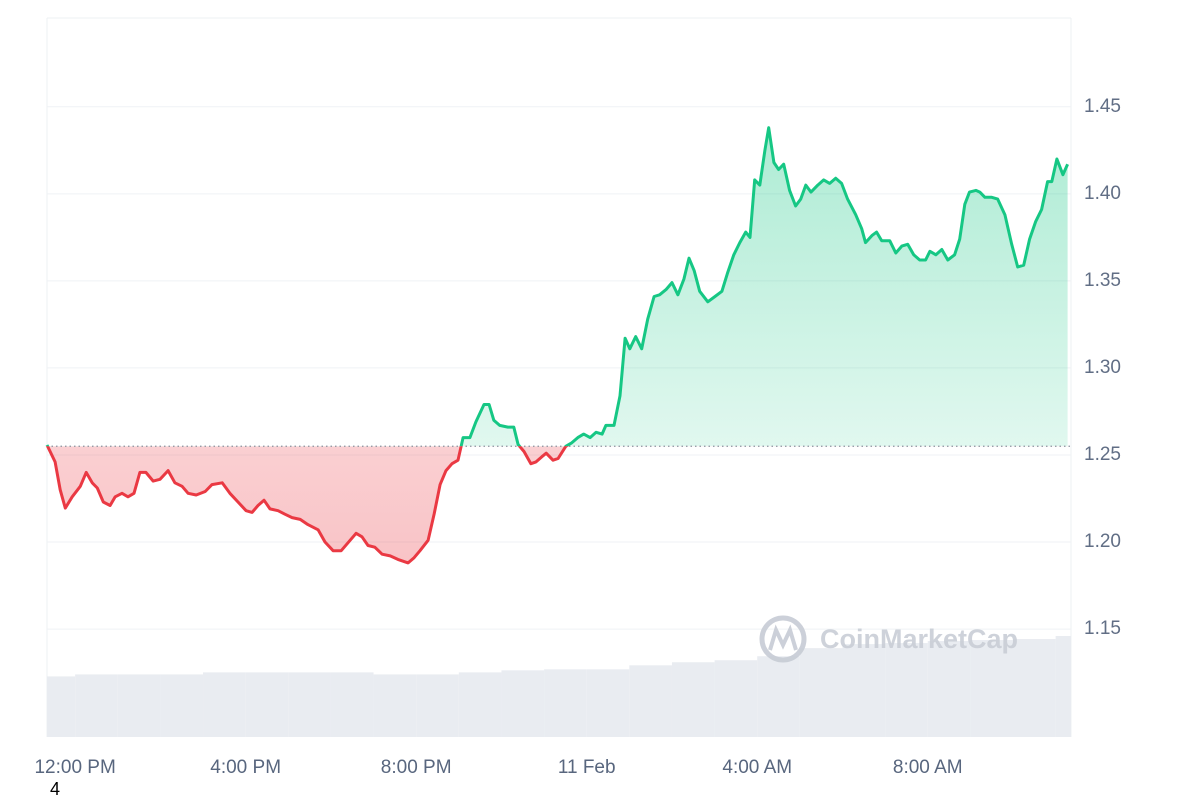  I want to click on y-tick-label: 1.15, so click(1102, 628).